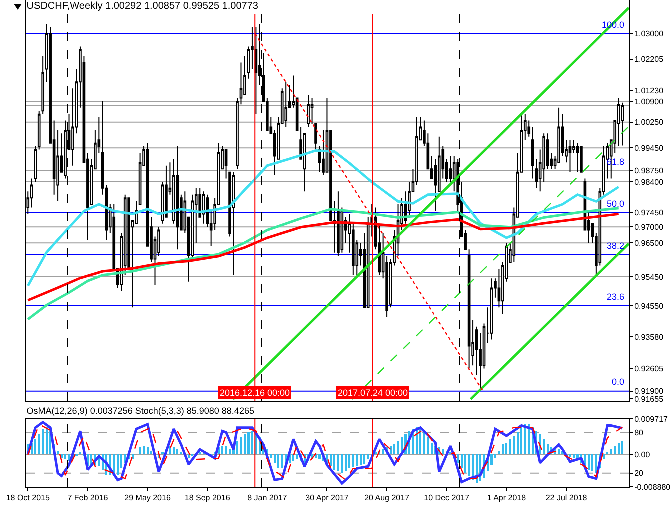 Image resolution: width=670 pixels, height=507 pixels. I want to click on ref-line-label: 2017.07.24 00:00, so click(373, 393).